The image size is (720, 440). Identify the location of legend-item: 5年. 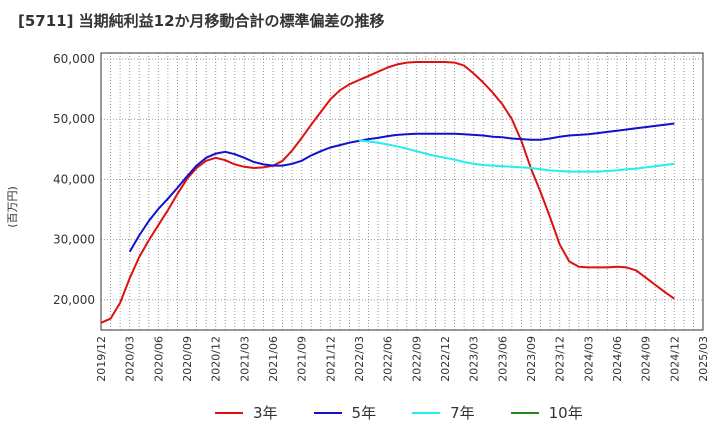
(345, 412).